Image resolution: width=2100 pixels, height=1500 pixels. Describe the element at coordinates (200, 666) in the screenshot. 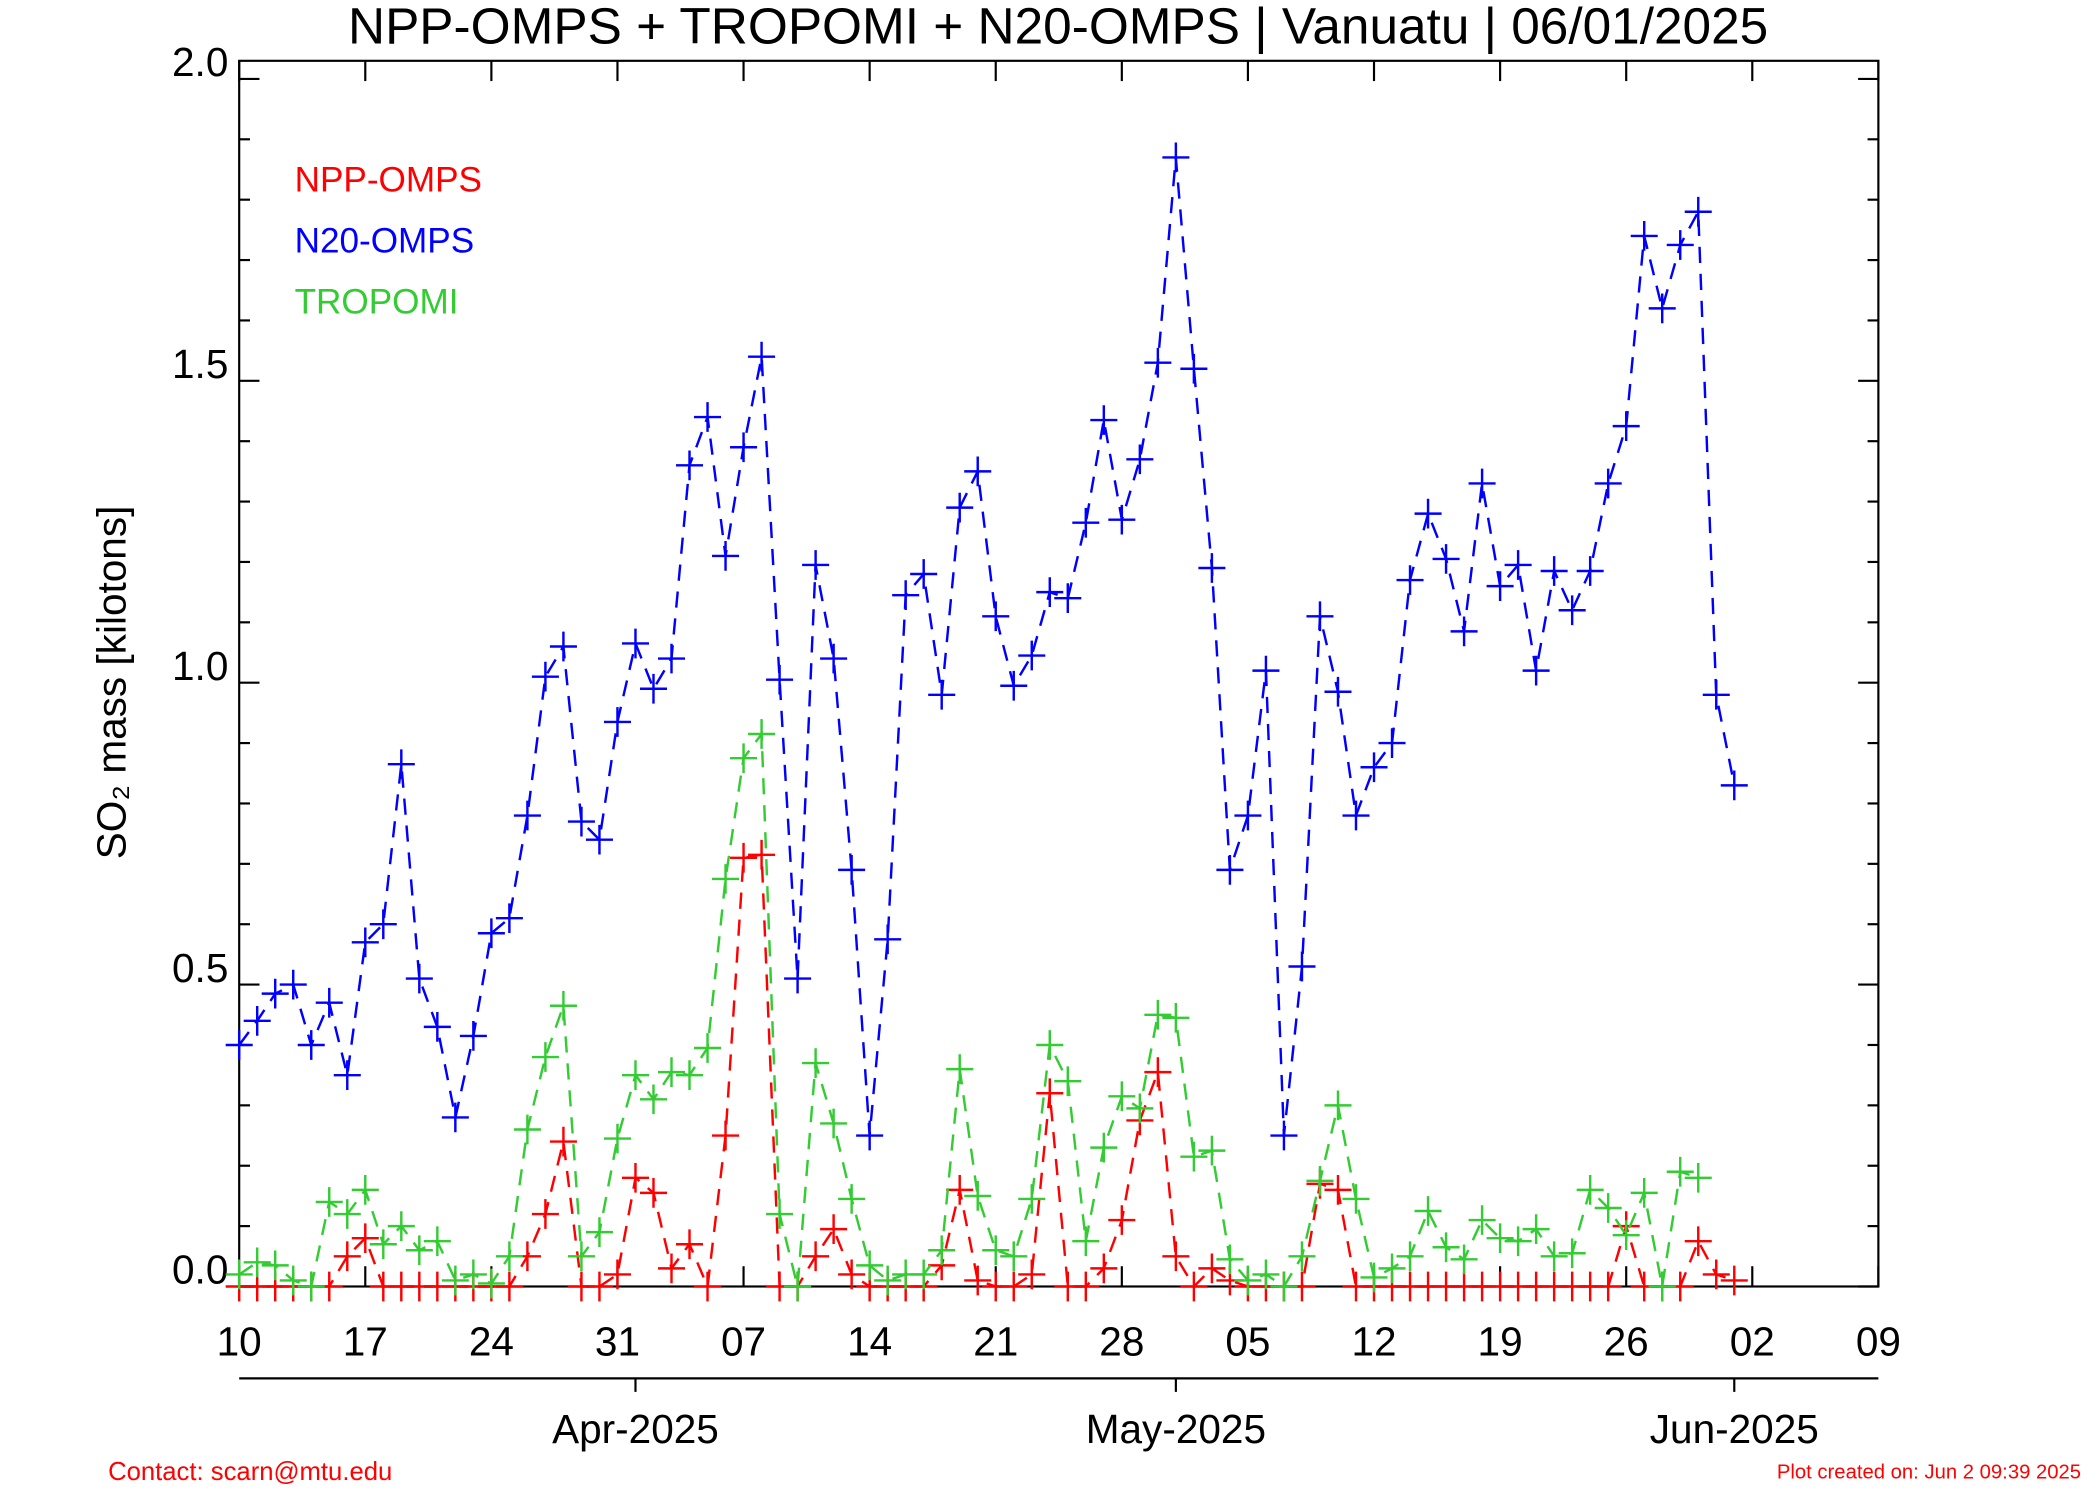

I see `y-tick-label: 1.0` at that location.